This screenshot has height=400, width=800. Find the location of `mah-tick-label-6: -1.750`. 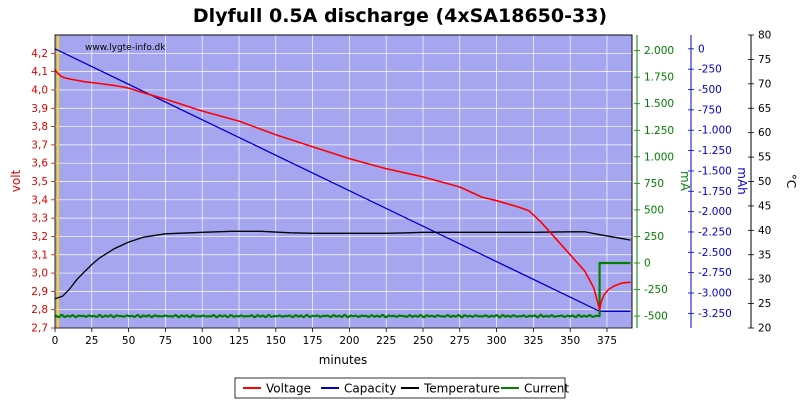

mah-tick-label-6: -1.750 is located at coordinates (715, 192).